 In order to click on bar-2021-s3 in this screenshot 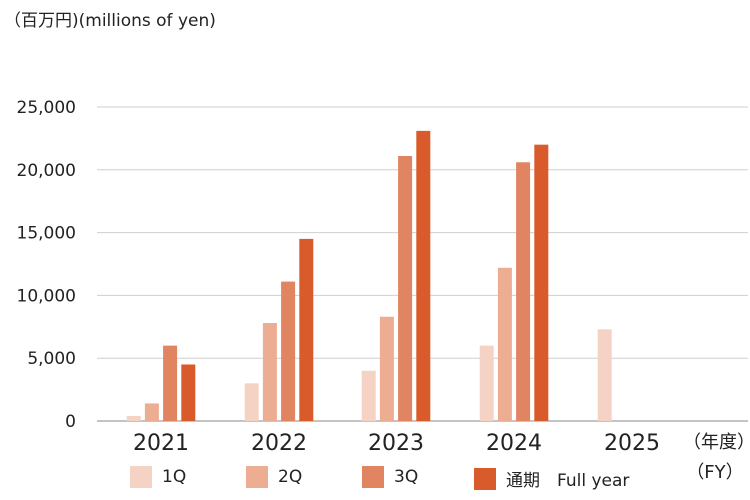, I will do `click(170, 383)`.